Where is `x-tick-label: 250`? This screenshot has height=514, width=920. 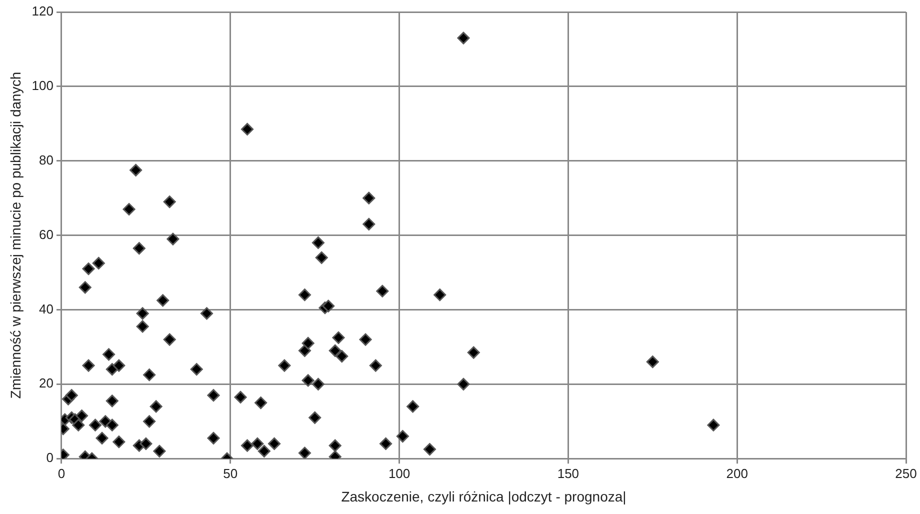 x-tick-label: 250 is located at coordinates (906, 473).